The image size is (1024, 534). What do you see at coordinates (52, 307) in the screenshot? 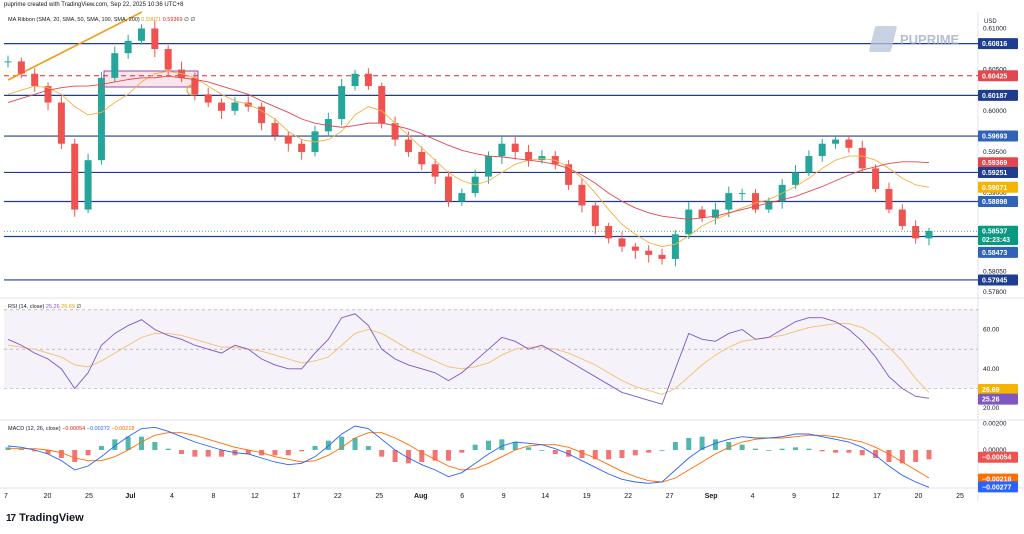
I see `rsi-value: 25.26` at bounding box center [52, 307].